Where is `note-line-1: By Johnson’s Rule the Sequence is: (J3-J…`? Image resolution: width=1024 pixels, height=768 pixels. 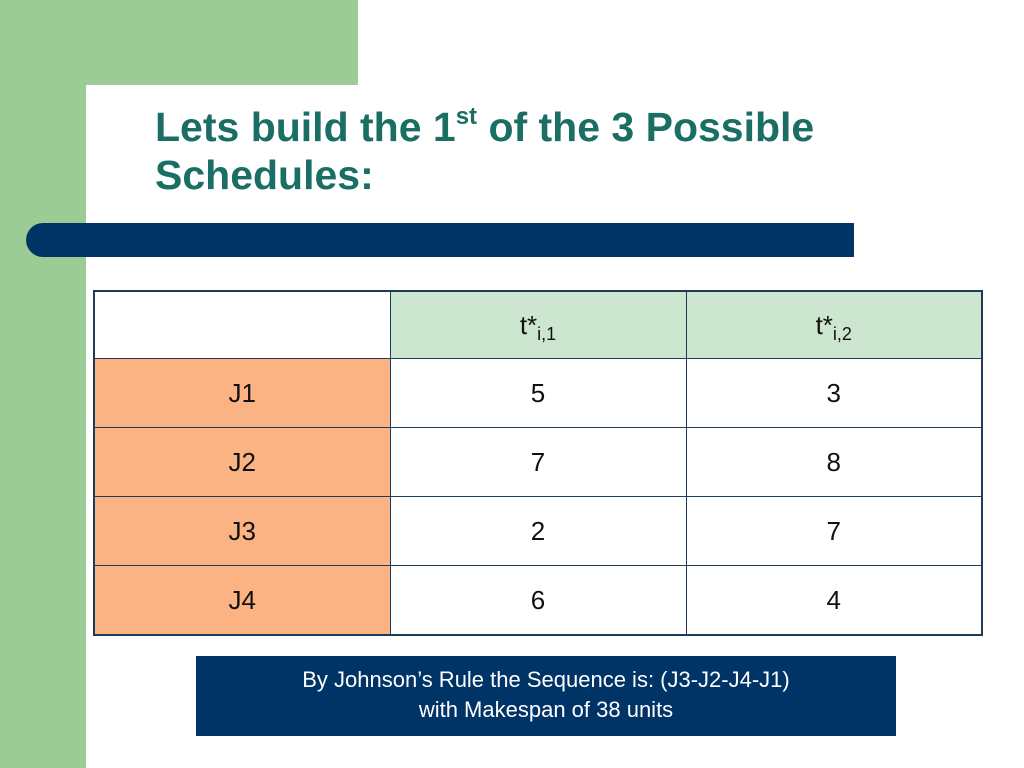 note-line-1: By Johnson’s Rule the Sequence is: (J3-J… is located at coordinates (546, 679).